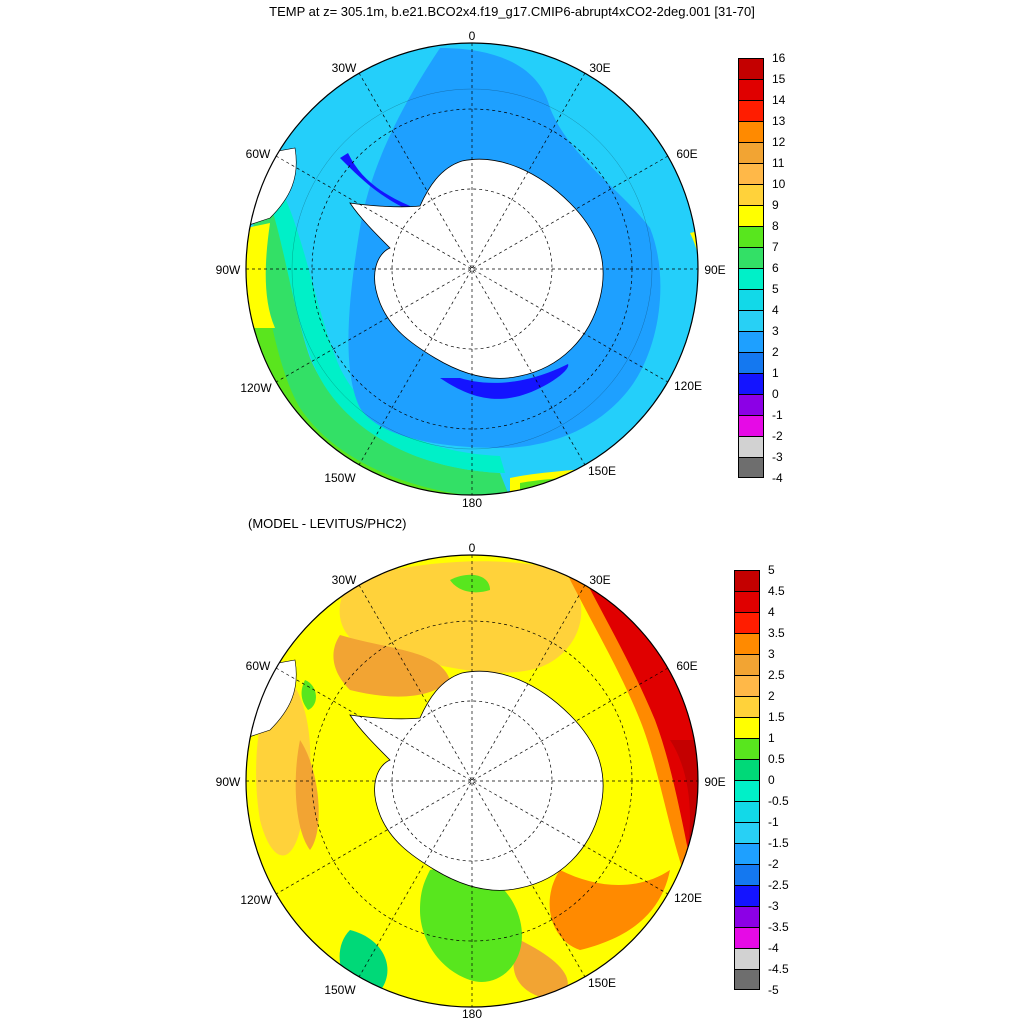 The height and width of the screenshot is (1025, 1024). What do you see at coordinates (688, 898) in the screenshot?
I see `lon-label-120e: 120E` at bounding box center [688, 898].